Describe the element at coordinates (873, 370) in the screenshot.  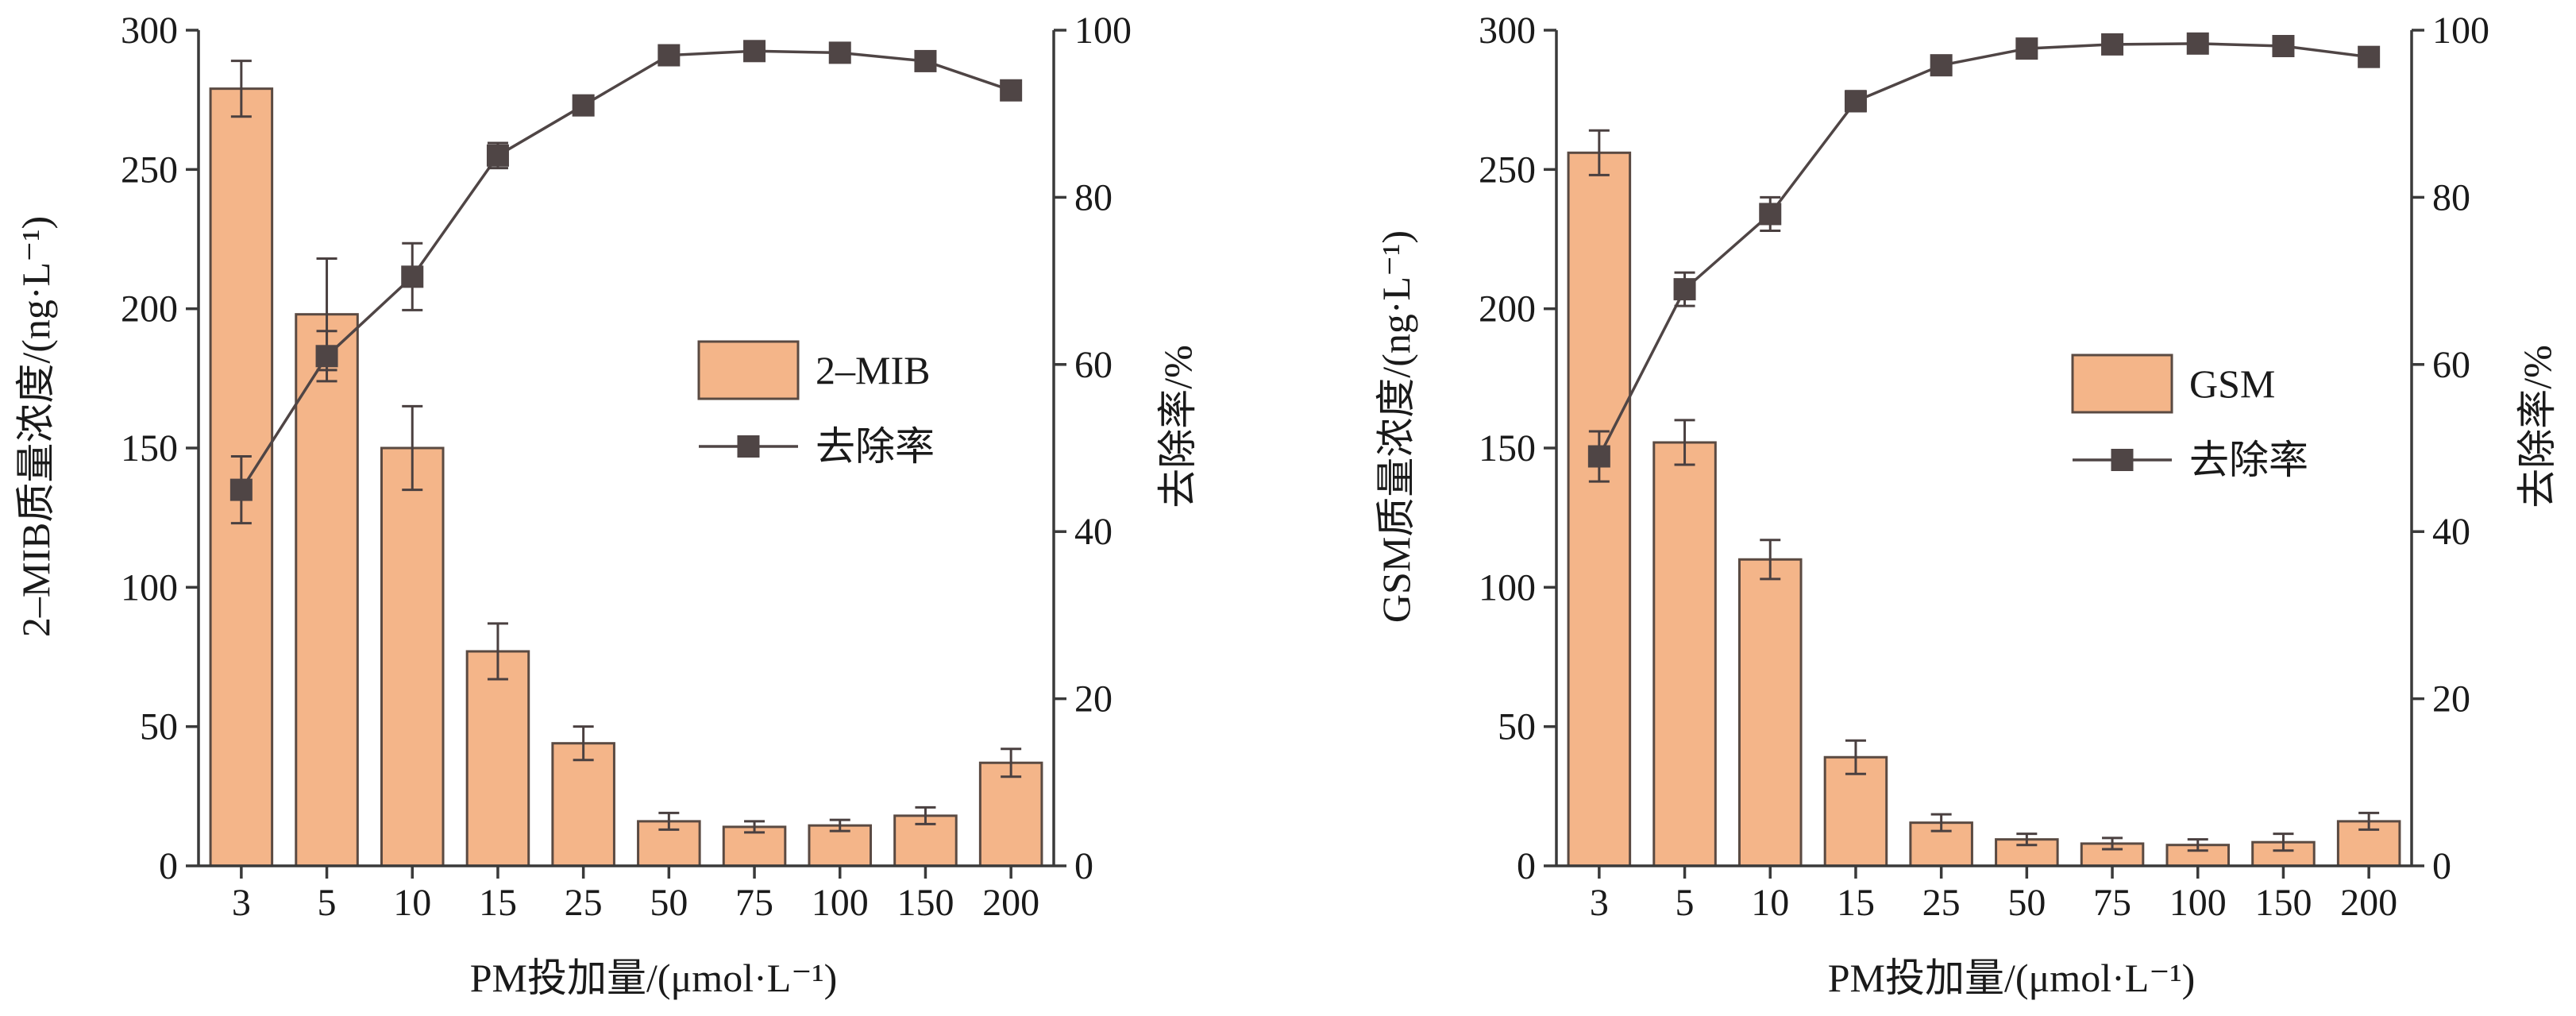
I see `legend-label: 2–MIB` at that location.